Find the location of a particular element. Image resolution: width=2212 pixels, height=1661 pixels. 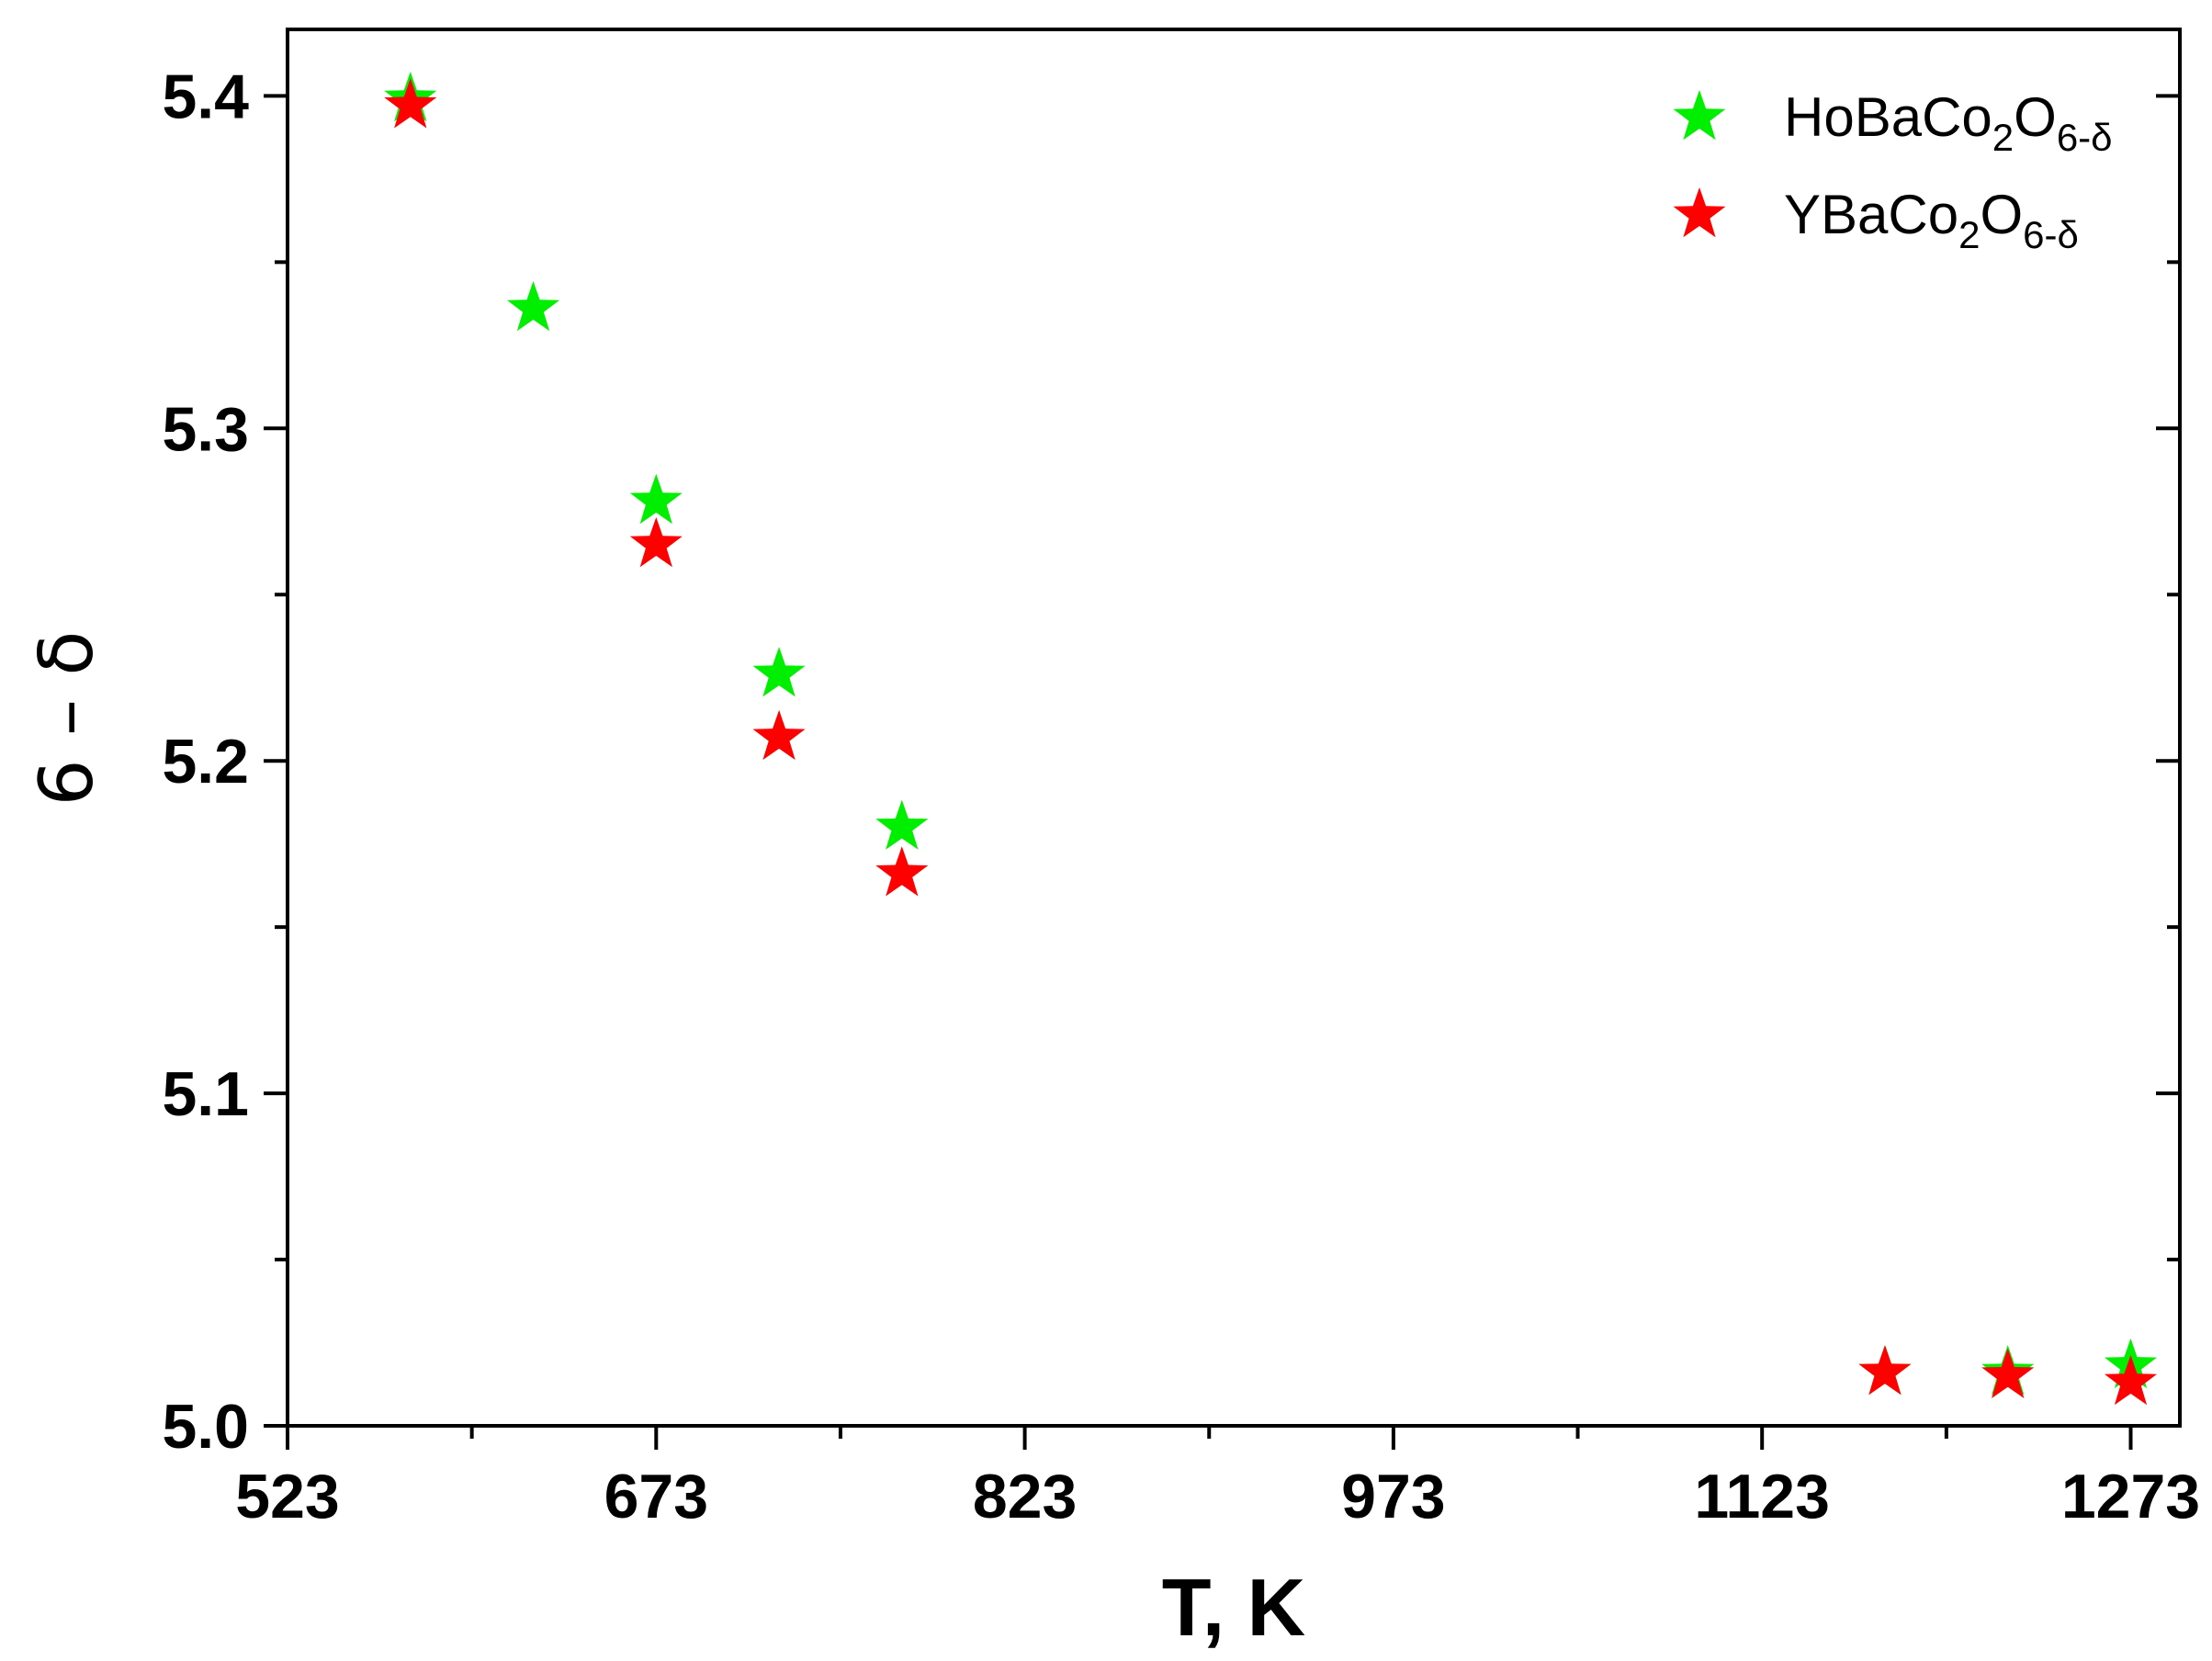

legend-label: HoBaCo2O6-δ is located at coordinates (1948, 123).